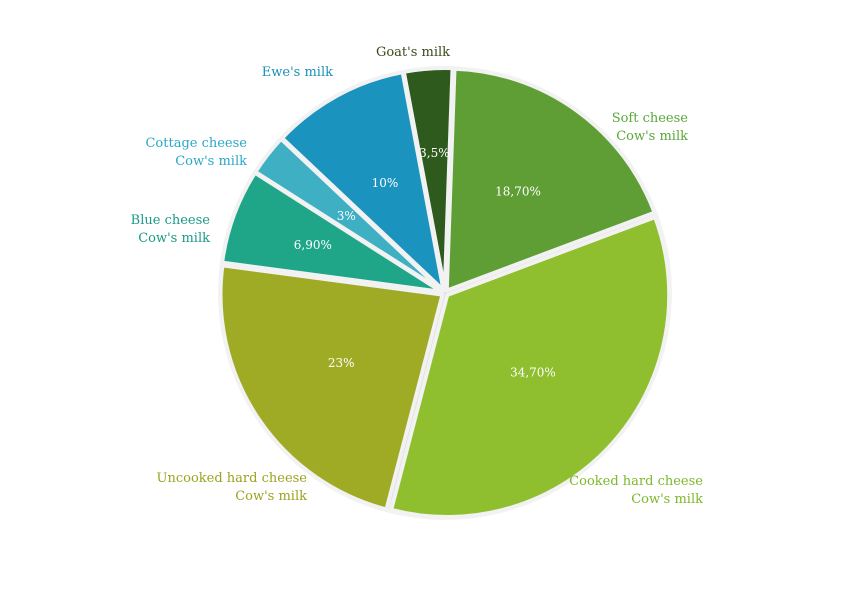  What do you see at coordinates (171, 229) in the screenshot?
I see `slice-category-label-3: Blue cheese Cow's milk` at bounding box center [171, 229].